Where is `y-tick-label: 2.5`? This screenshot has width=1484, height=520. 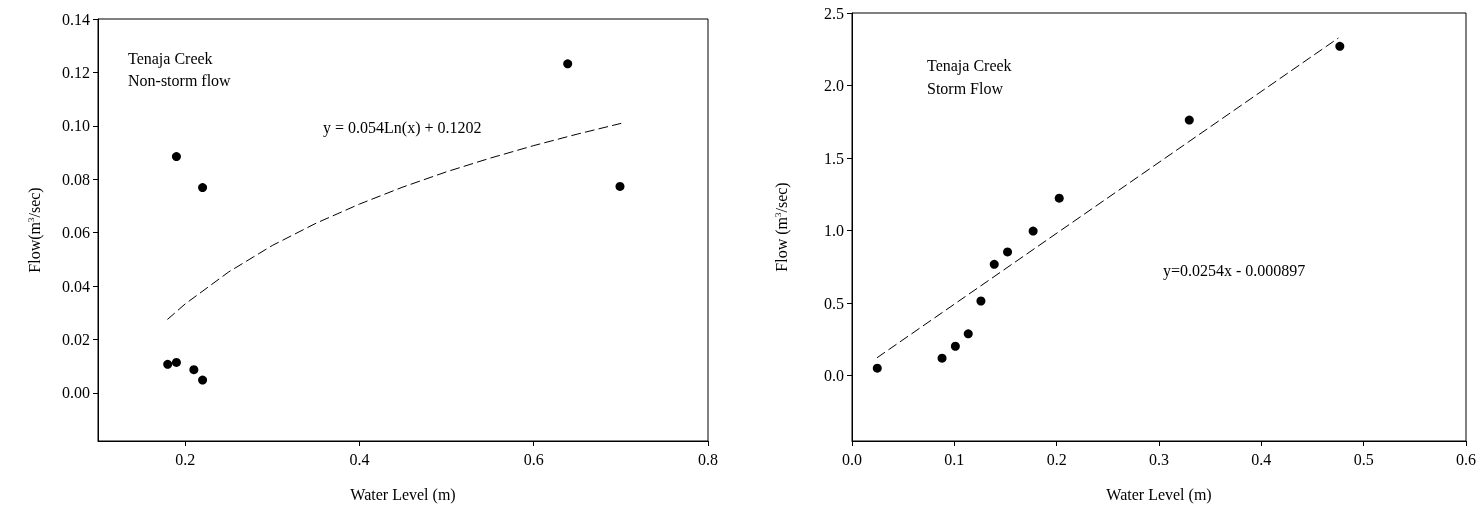
y-tick-label: 2.5 is located at coordinates (834, 13).